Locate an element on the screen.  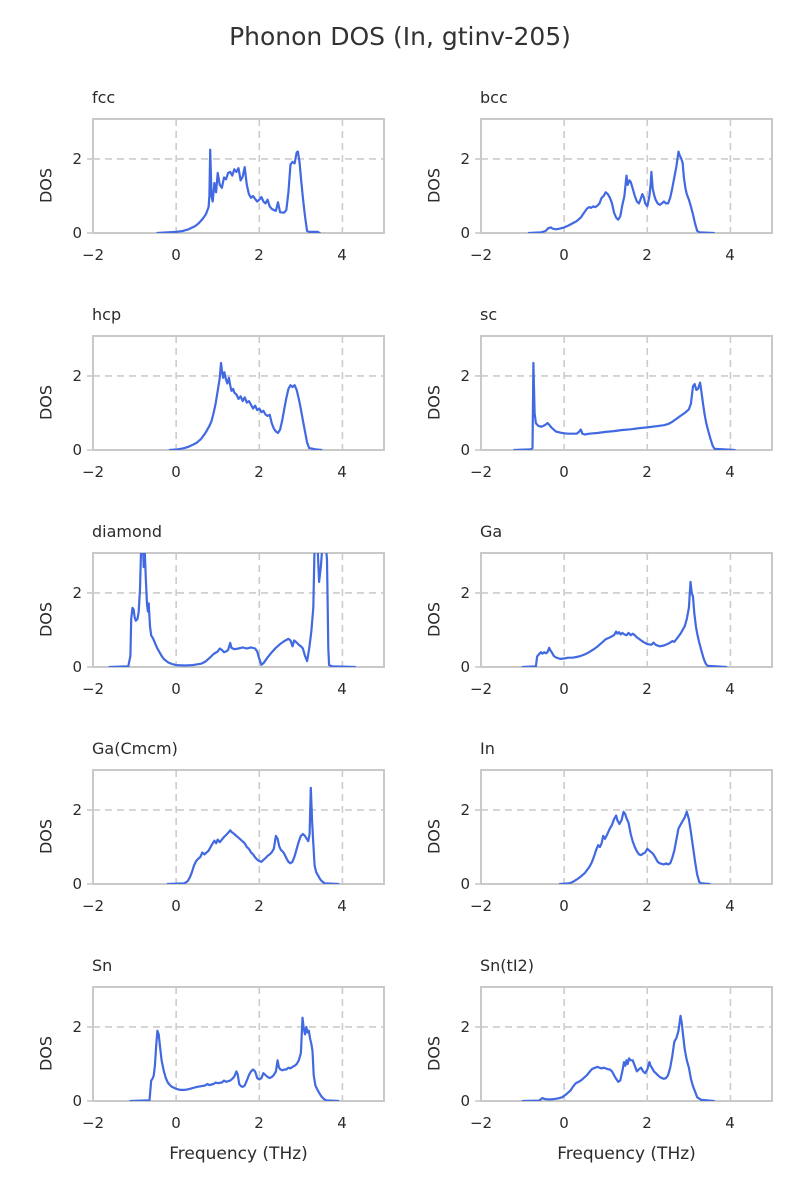
dos-curve-hcp is located at coordinates (245, 405).